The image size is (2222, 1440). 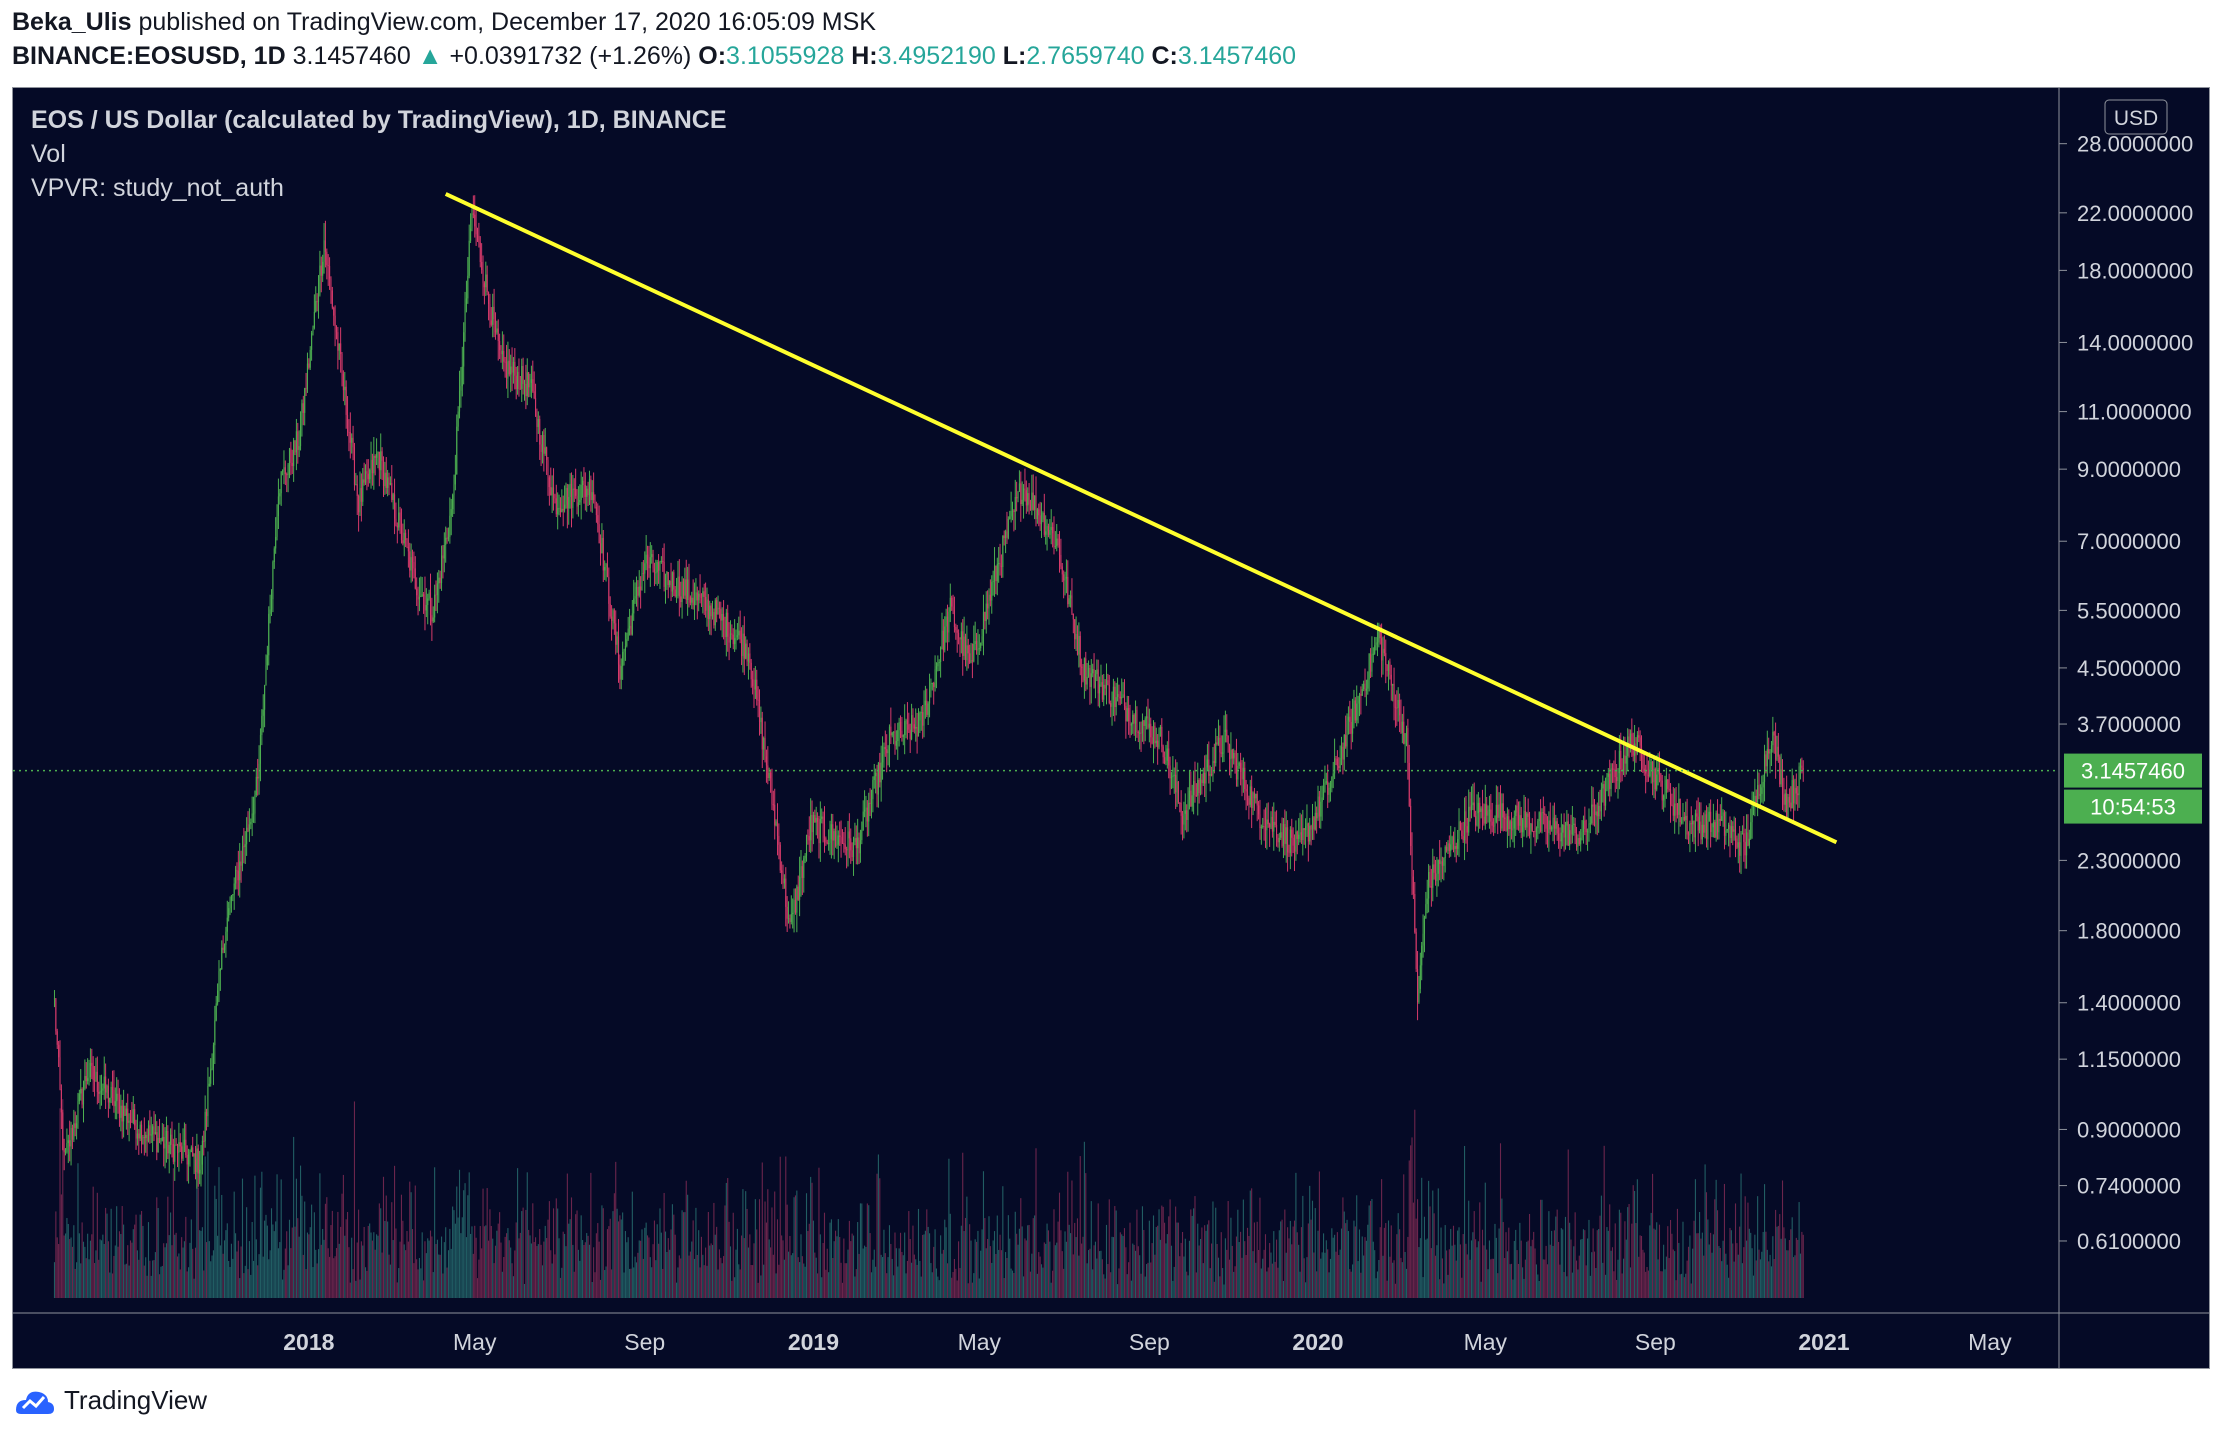 I want to click on y-tick-label: 0.6100000, so click(x=2129, y=1241).